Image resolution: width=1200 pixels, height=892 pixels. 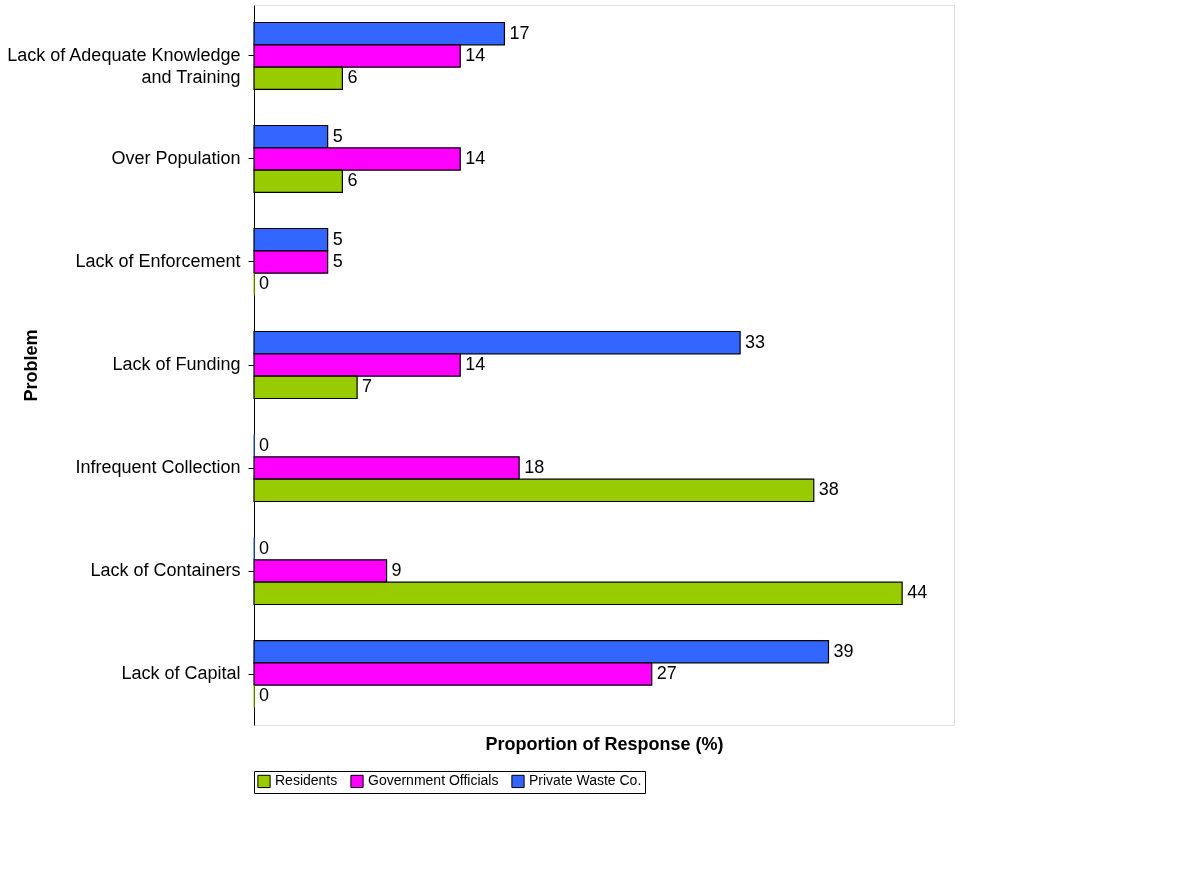 What do you see at coordinates (158, 261) in the screenshot?
I see `y-tick-label: Lack of Enforcement` at bounding box center [158, 261].